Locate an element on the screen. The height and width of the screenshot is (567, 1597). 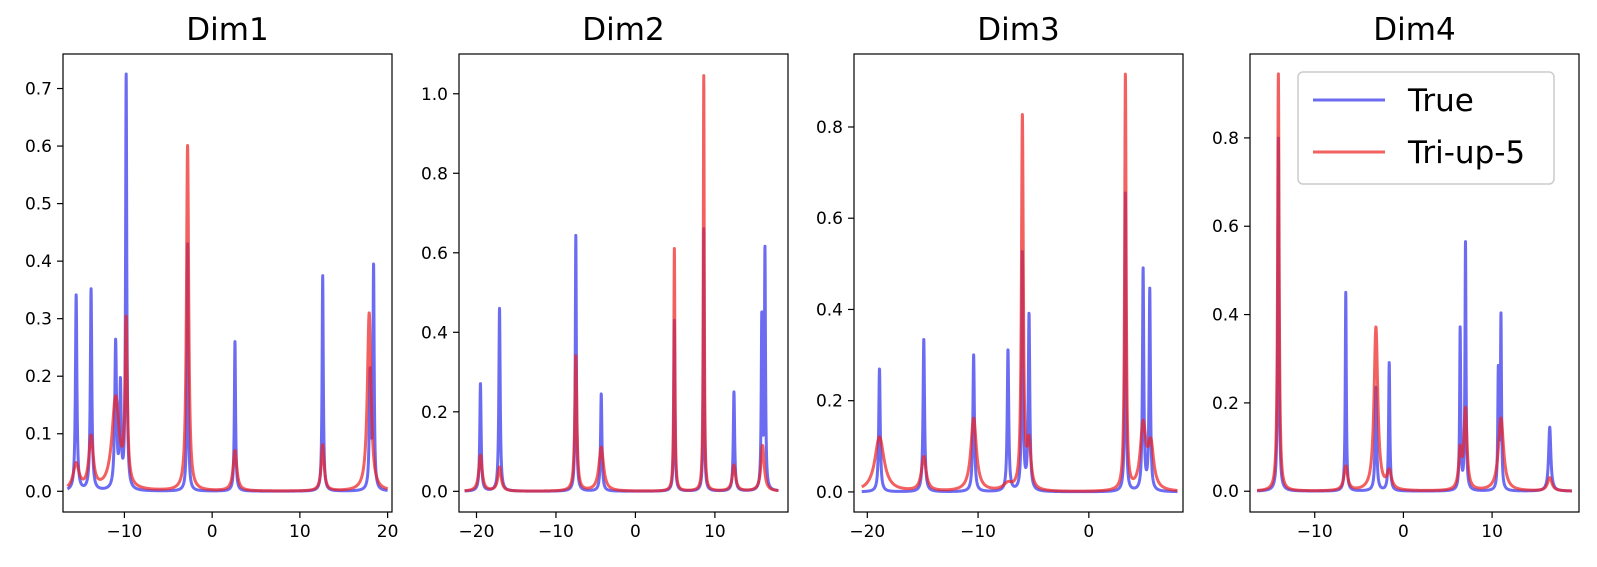
y-tick-label: 0.7 is located at coordinates (38, 90).